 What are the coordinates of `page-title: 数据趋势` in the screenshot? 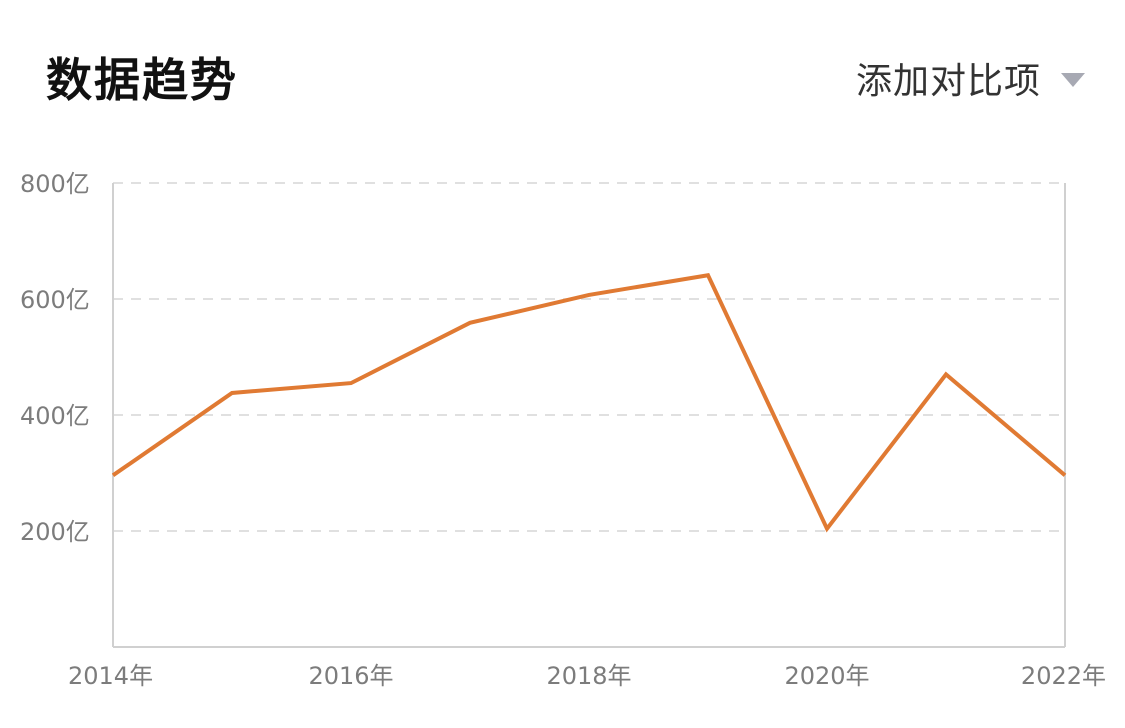 It's located at (142, 80).